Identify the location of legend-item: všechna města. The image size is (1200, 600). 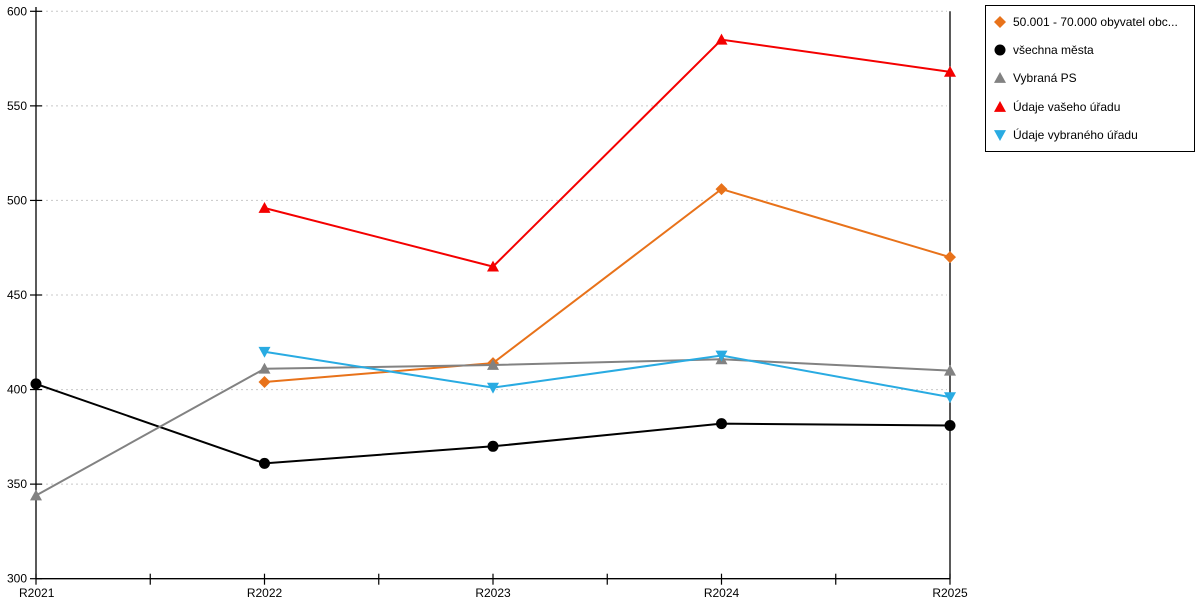
(1093, 50).